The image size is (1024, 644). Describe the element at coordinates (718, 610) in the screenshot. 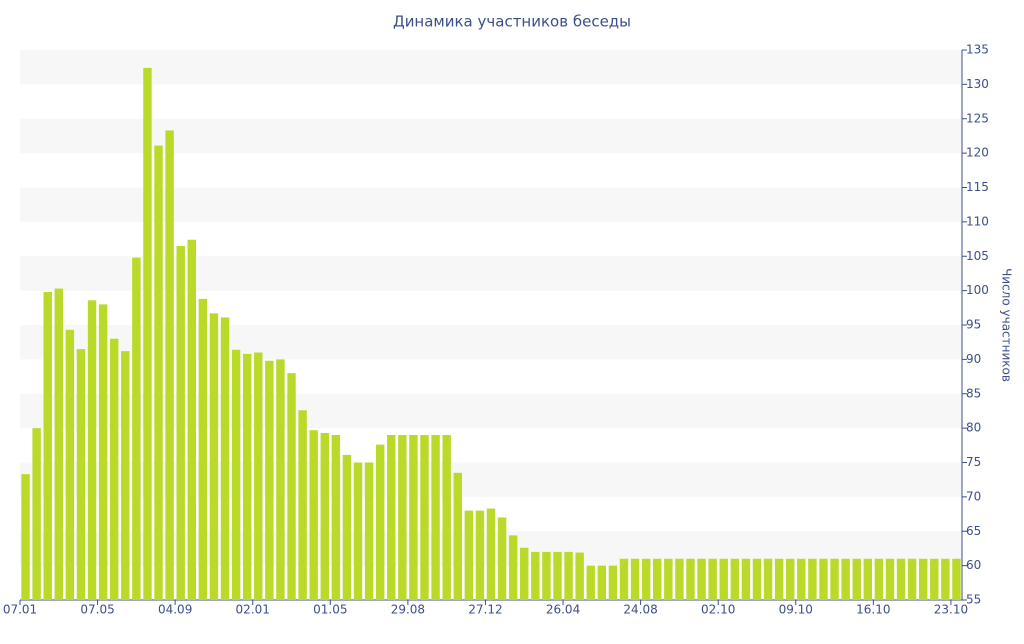

I see `x-tick-label: 02.10` at that location.